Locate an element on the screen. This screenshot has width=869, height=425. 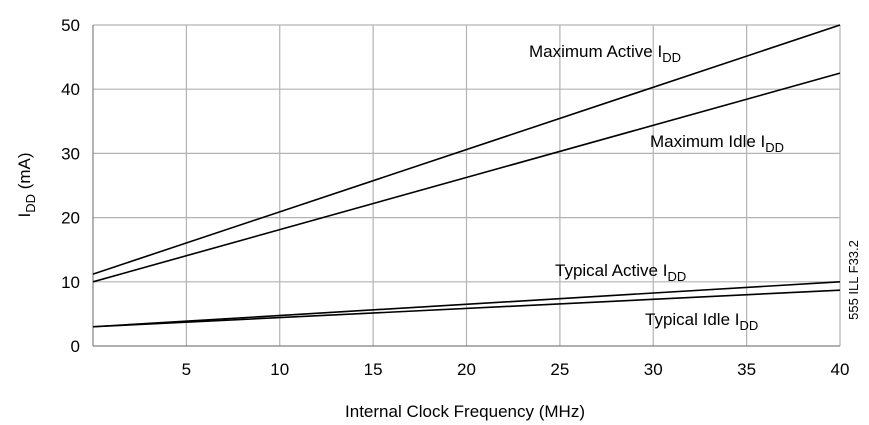
x-tick-label: 25 is located at coordinates (559, 369).